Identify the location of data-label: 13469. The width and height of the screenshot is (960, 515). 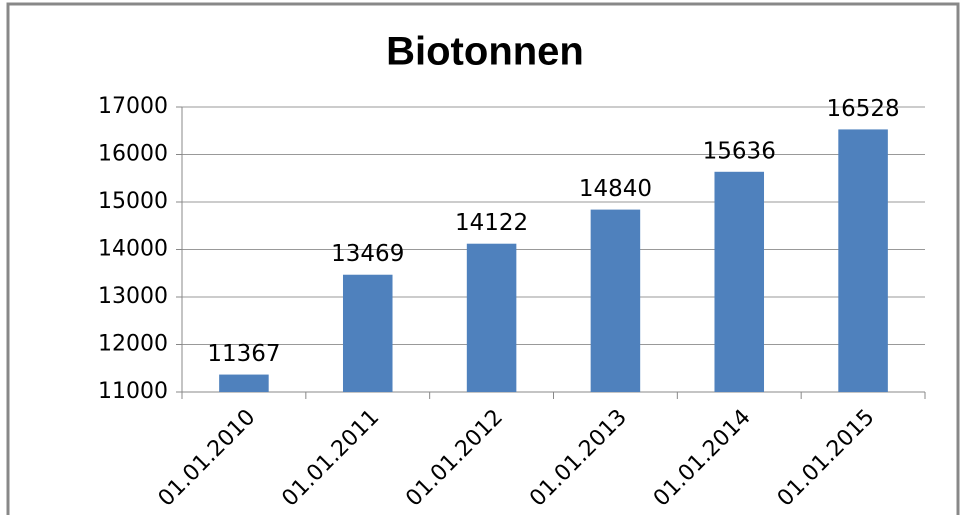
(367, 254).